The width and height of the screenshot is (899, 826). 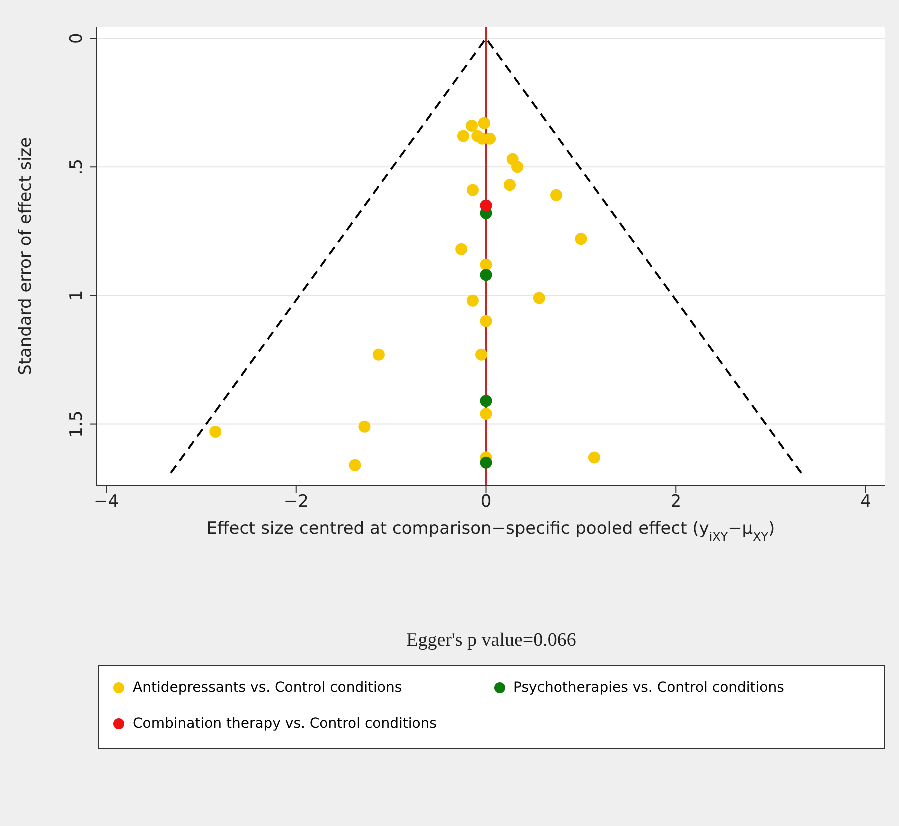 What do you see at coordinates (486, 502) in the screenshot?
I see `x-tick-label: 0` at bounding box center [486, 502].